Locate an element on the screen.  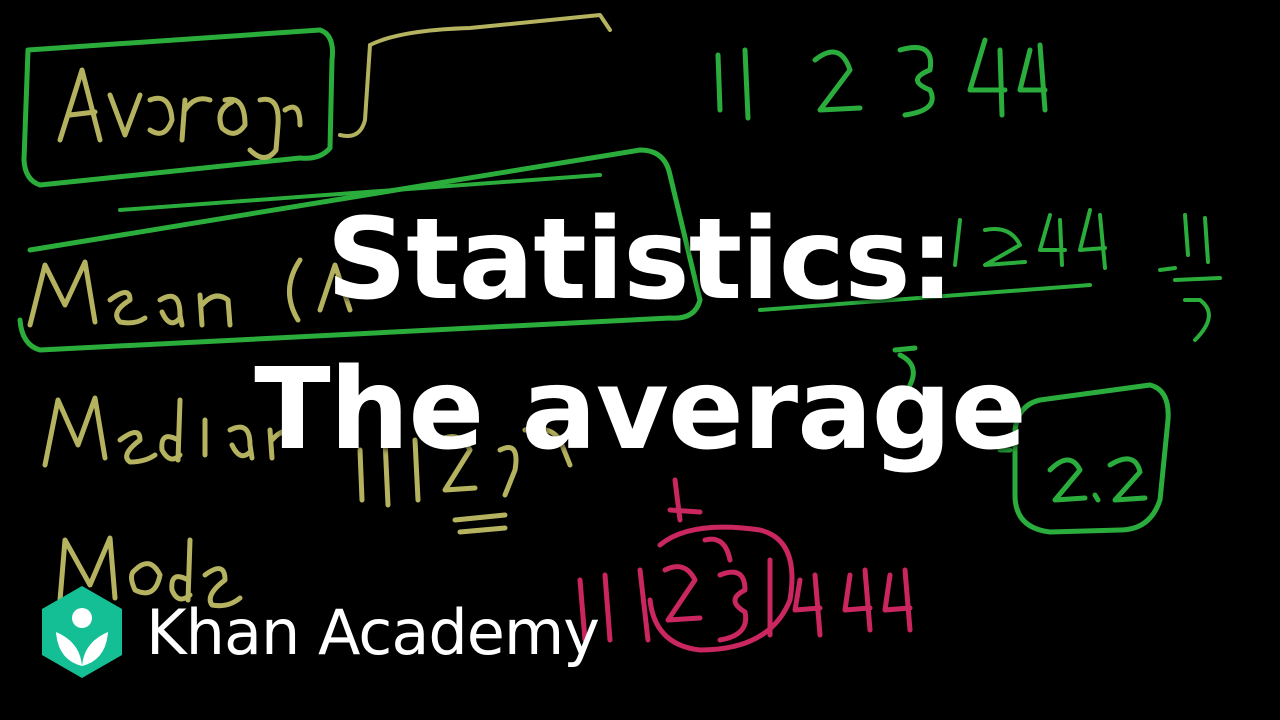
chalk-numbers-top is located at coordinates (881, 79).